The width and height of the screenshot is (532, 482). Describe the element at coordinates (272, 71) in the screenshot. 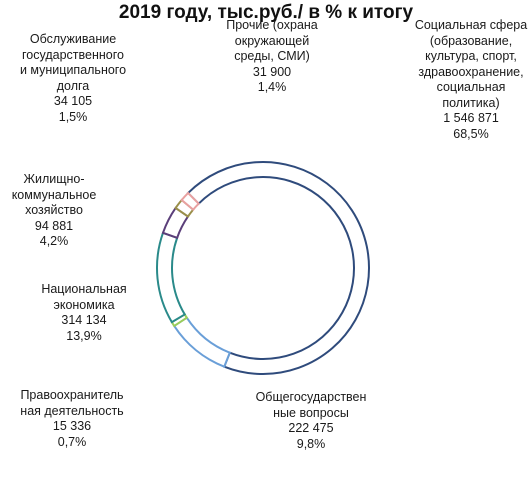

I see `value-label: 31 900` at that location.